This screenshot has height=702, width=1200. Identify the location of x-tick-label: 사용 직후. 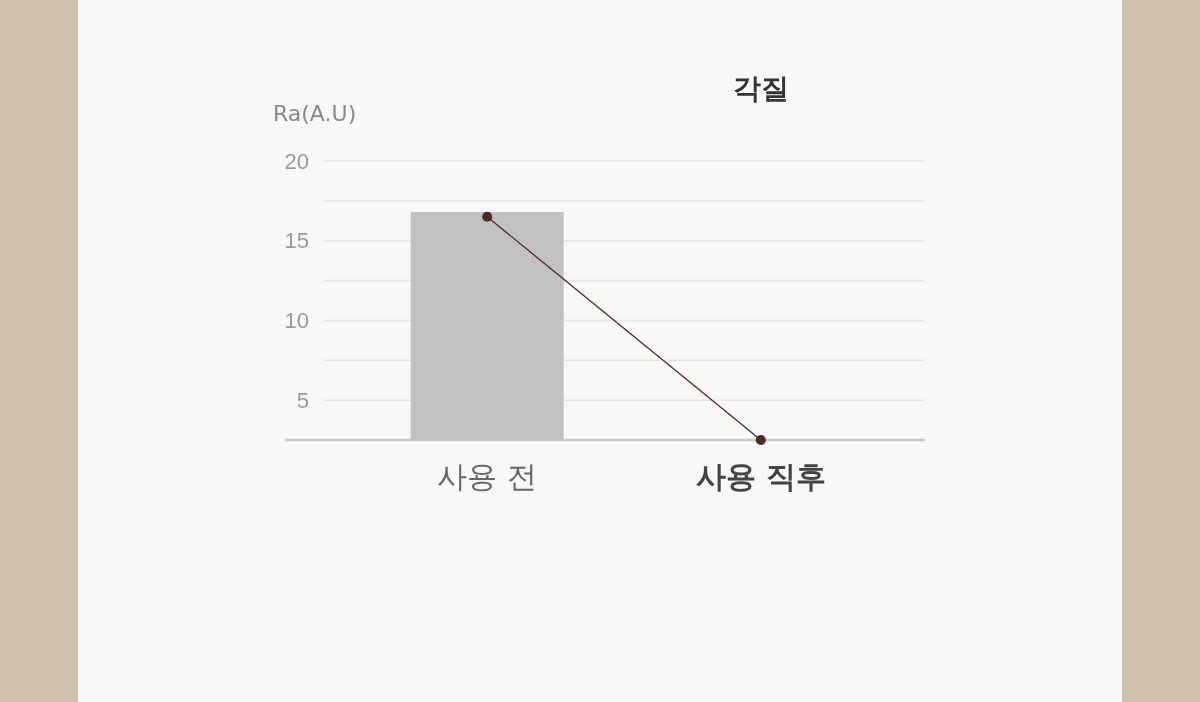
(761, 476).